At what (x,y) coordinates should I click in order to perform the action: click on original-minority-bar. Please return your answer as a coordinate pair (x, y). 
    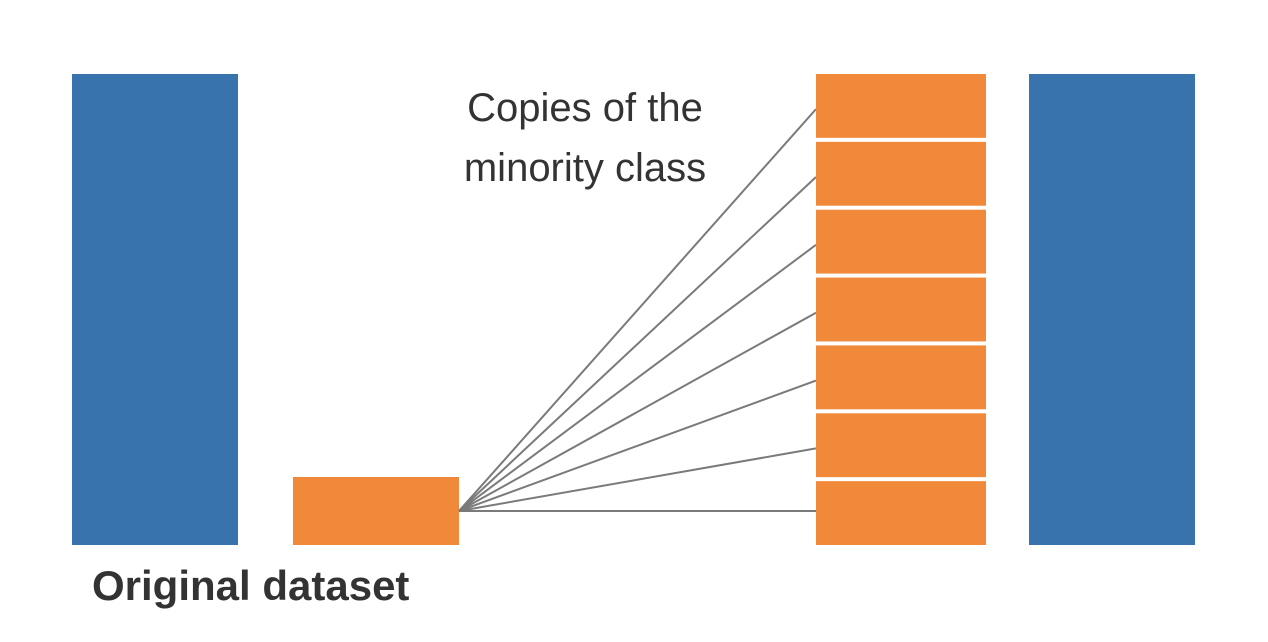
    Looking at the image, I should click on (376, 511).